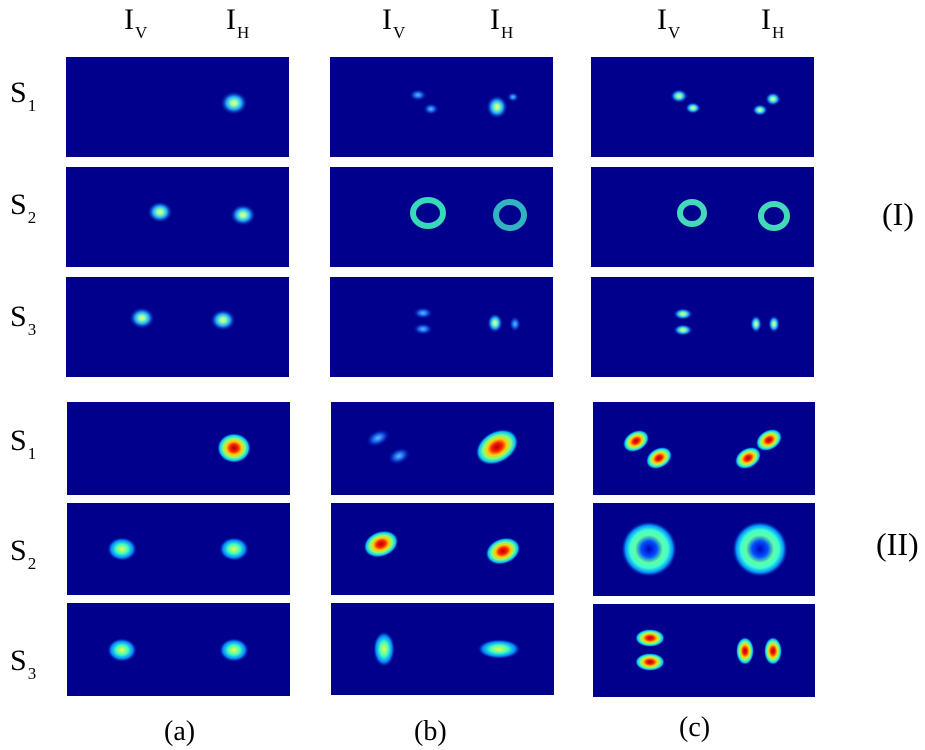 Image resolution: width=925 pixels, height=750 pixels. Describe the element at coordinates (702, 327) in the screenshot. I see `panel-I-S3-c` at that location.